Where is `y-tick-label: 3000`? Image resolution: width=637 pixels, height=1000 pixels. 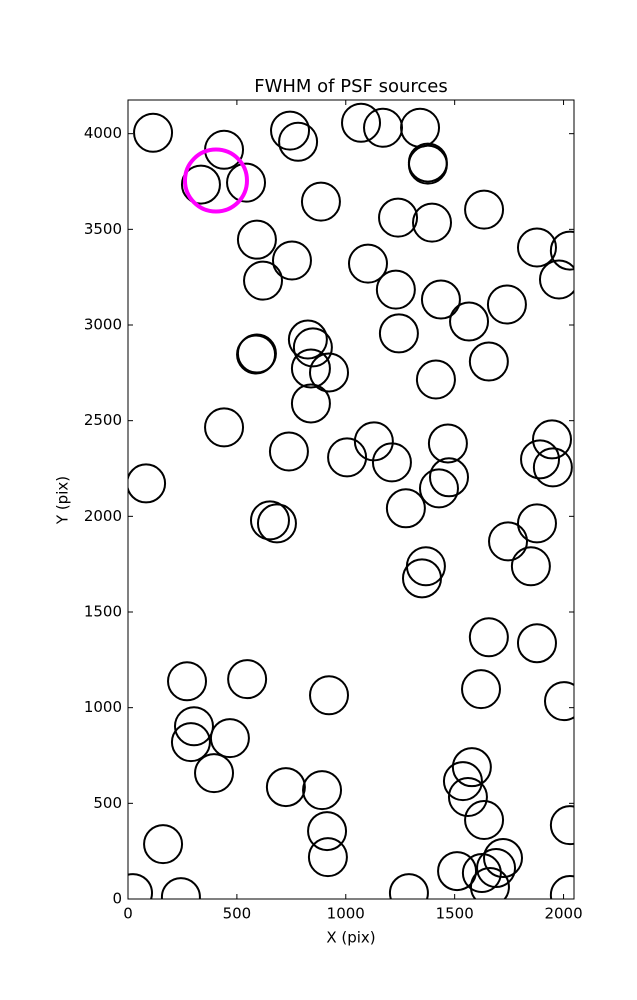
y-tick-label: 3000 is located at coordinates (103, 325).